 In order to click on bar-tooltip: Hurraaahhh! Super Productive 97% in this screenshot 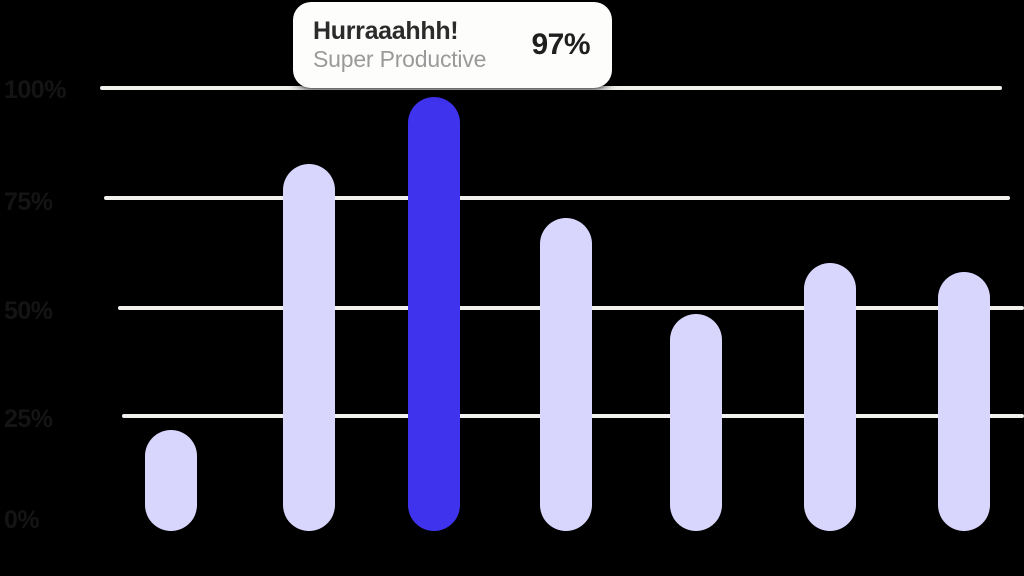, I will do `click(452, 45)`.